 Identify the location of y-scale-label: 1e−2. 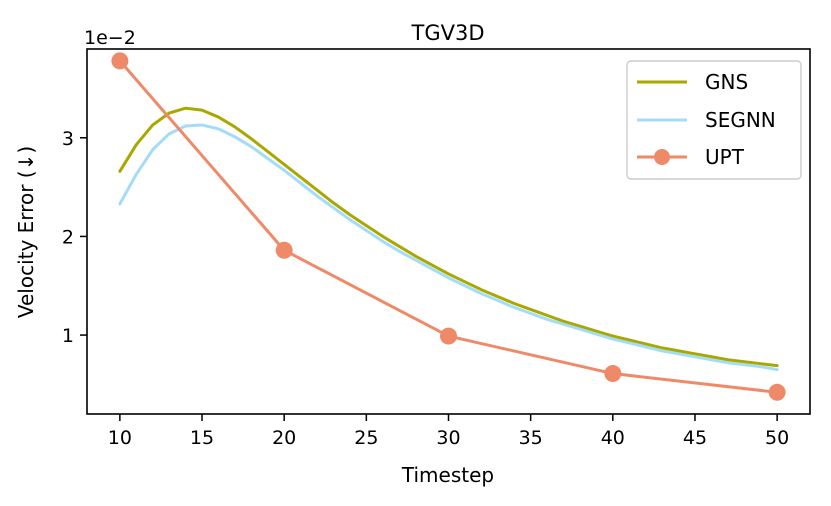
(110, 38).